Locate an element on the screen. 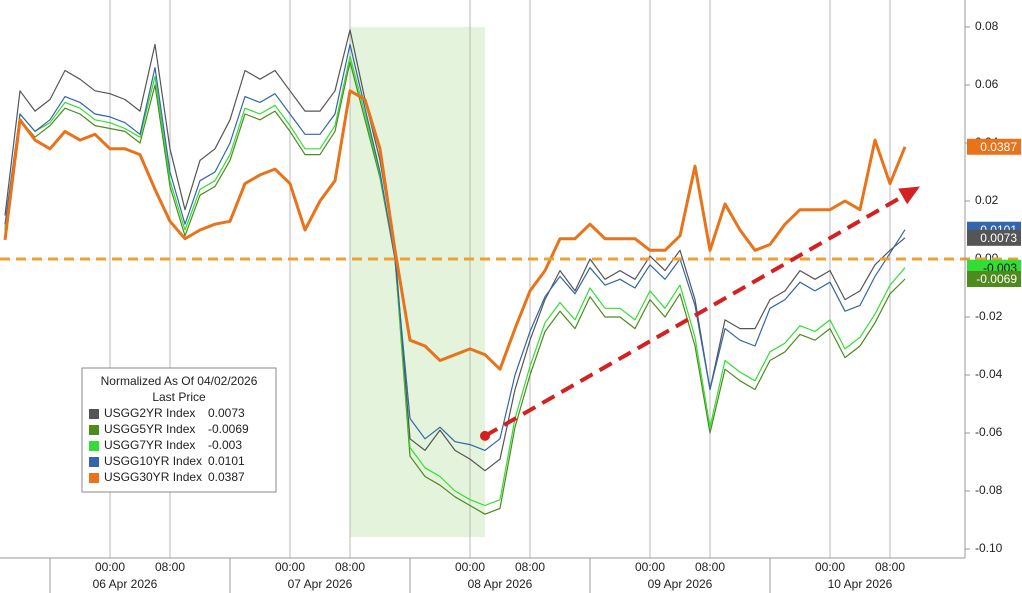  x-date-label: 10 Apr 2026 is located at coordinates (860, 584).